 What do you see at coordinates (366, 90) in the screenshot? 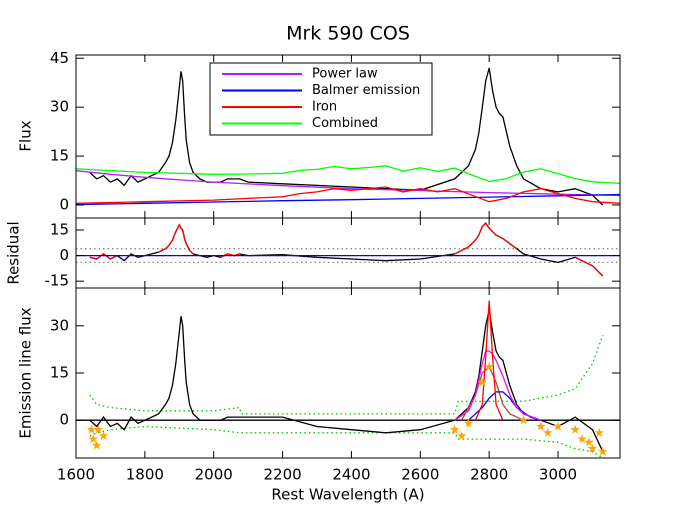
I see `legend-label: Balmer emission` at bounding box center [366, 90].